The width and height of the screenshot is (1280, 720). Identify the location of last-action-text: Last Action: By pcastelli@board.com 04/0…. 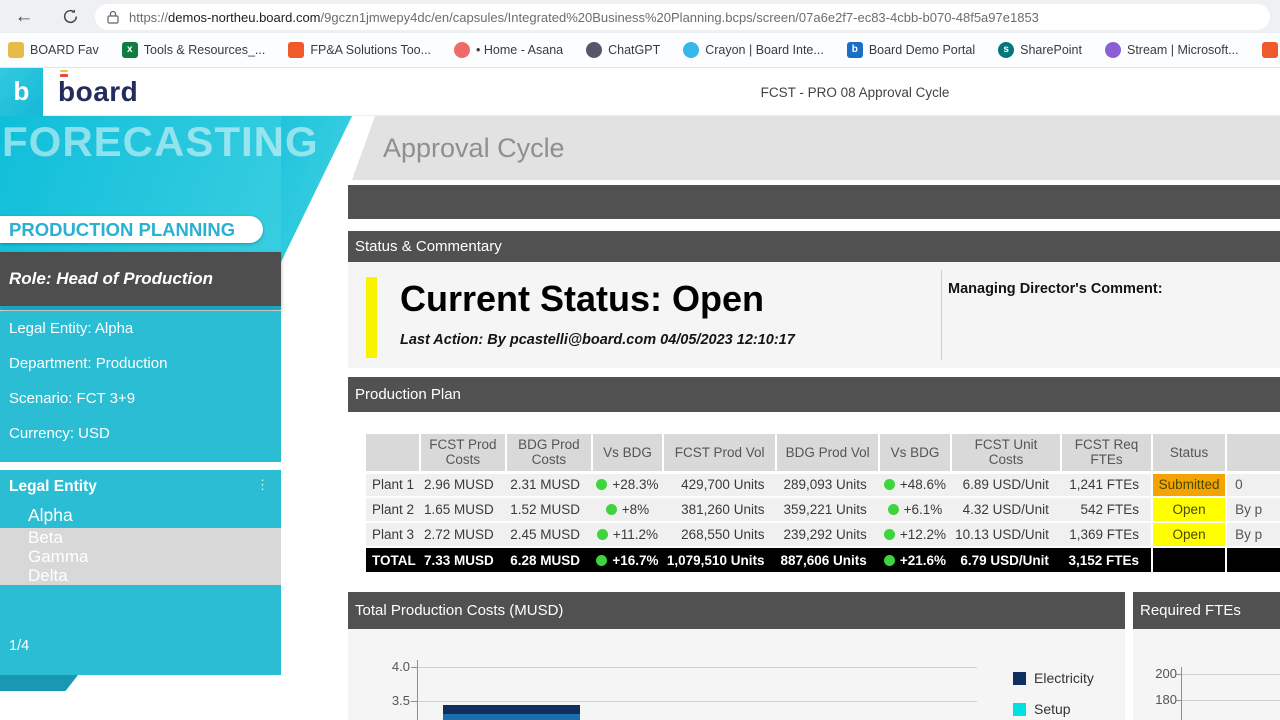
(597, 340).